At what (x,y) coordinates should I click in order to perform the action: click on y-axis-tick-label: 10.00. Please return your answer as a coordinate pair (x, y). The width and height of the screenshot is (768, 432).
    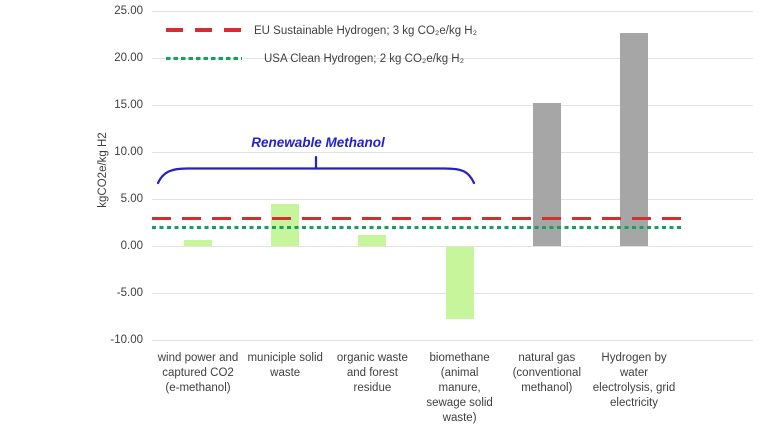
    Looking at the image, I should click on (128, 151).